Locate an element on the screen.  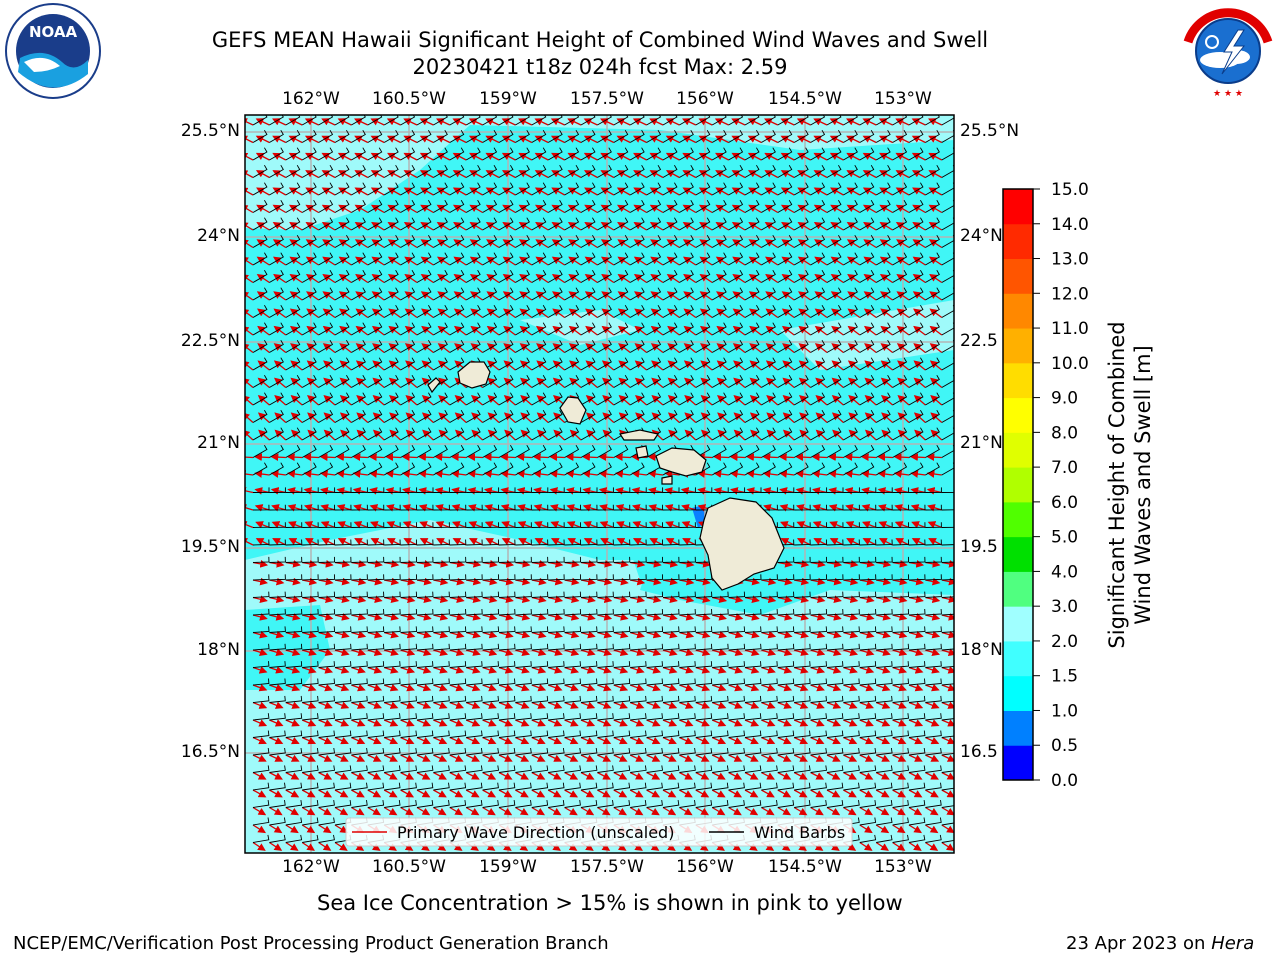
nws-logo: ★ ★ ★ is located at coordinates (1228, 51).